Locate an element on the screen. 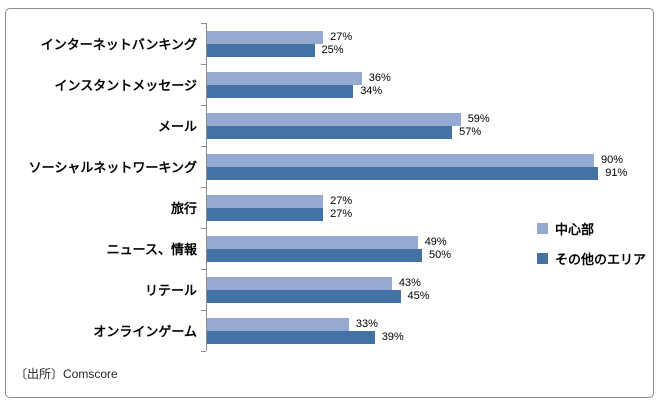 Image resolution: width=658 pixels, height=407 pixels. bar-pair: 90% 91% is located at coordinates (417, 166).